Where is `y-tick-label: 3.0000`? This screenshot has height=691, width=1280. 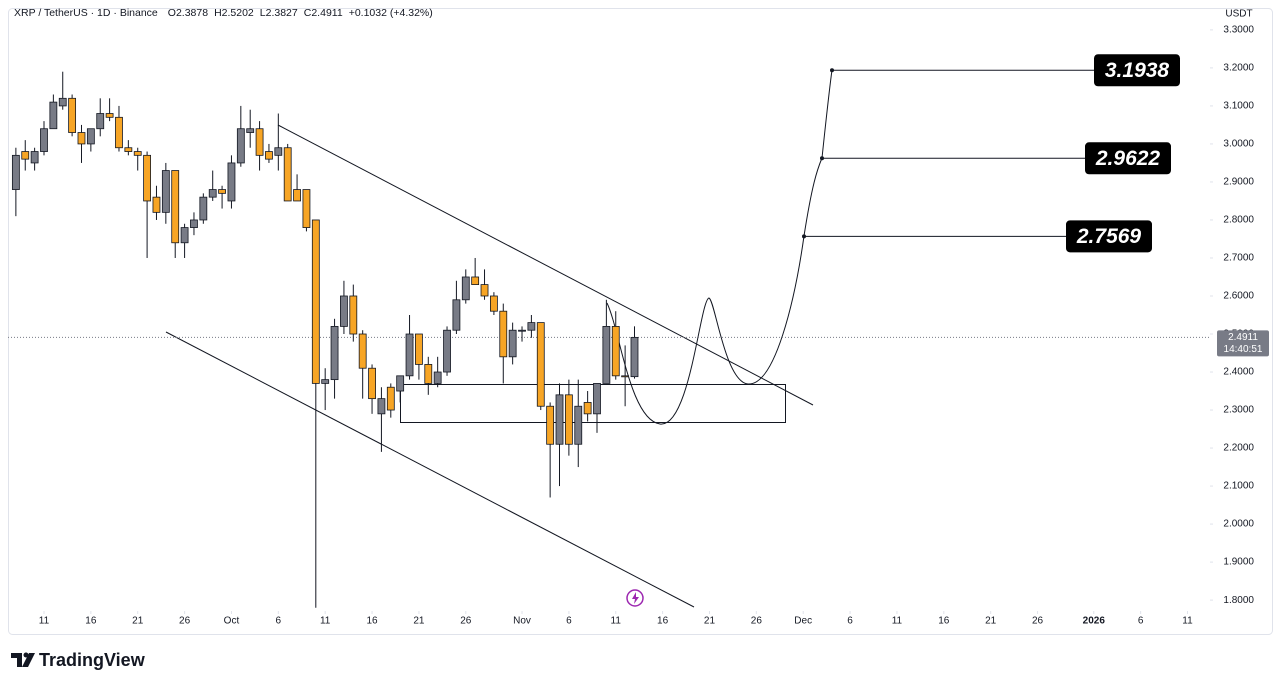 y-tick-label: 3.0000 is located at coordinates (1238, 144).